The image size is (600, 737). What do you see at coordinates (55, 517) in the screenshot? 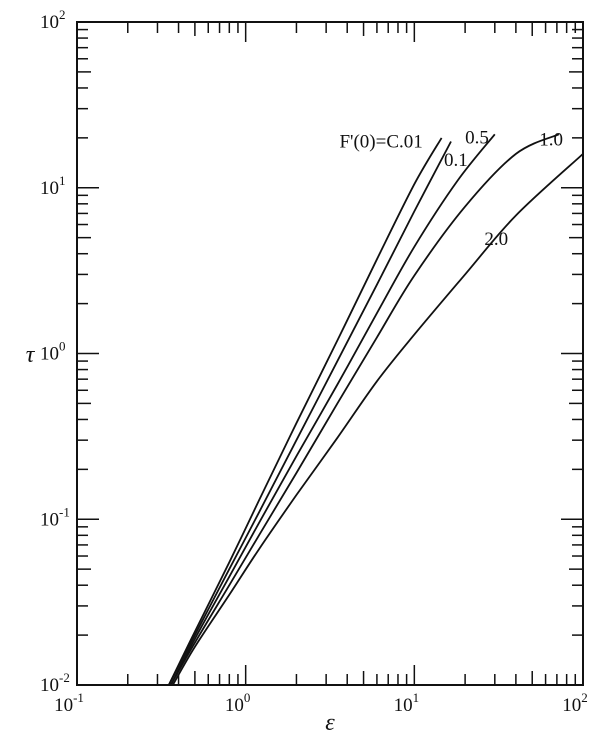
I see `y-tick-label: 10⁻¹` at bounding box center [55, 517].